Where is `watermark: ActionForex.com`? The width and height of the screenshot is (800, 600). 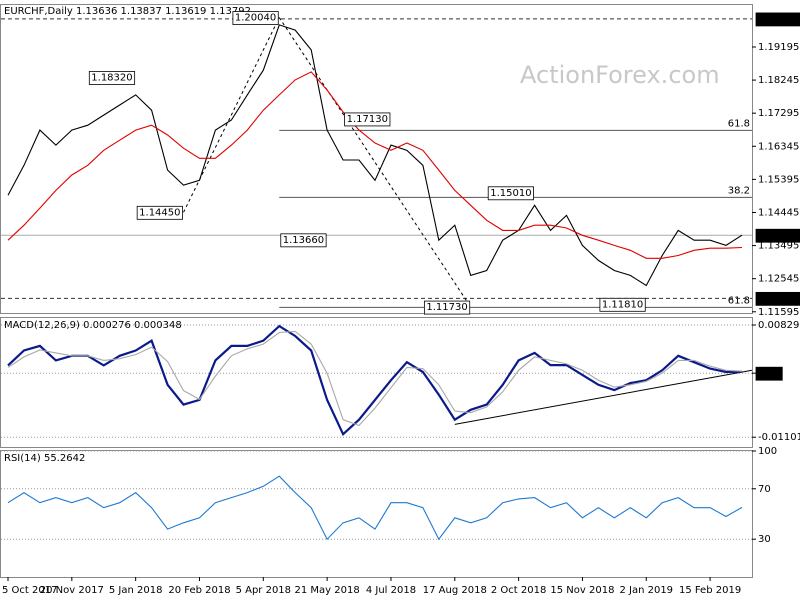
watermark: ActionForex.com is located at coordinates (620, 75).